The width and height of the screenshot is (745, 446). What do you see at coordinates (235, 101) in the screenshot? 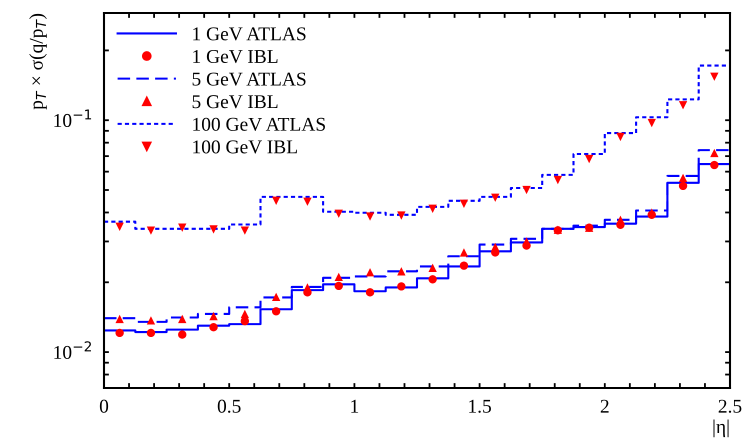
I see `legend-label: 5 GeV IBL` at bounding box center [235, 101].